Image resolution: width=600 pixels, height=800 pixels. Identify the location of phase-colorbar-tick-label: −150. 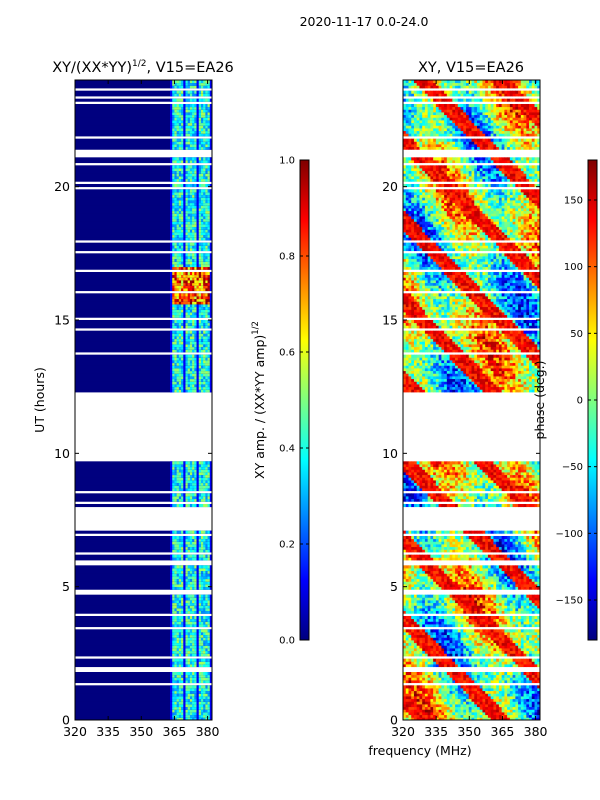
(569, 601).